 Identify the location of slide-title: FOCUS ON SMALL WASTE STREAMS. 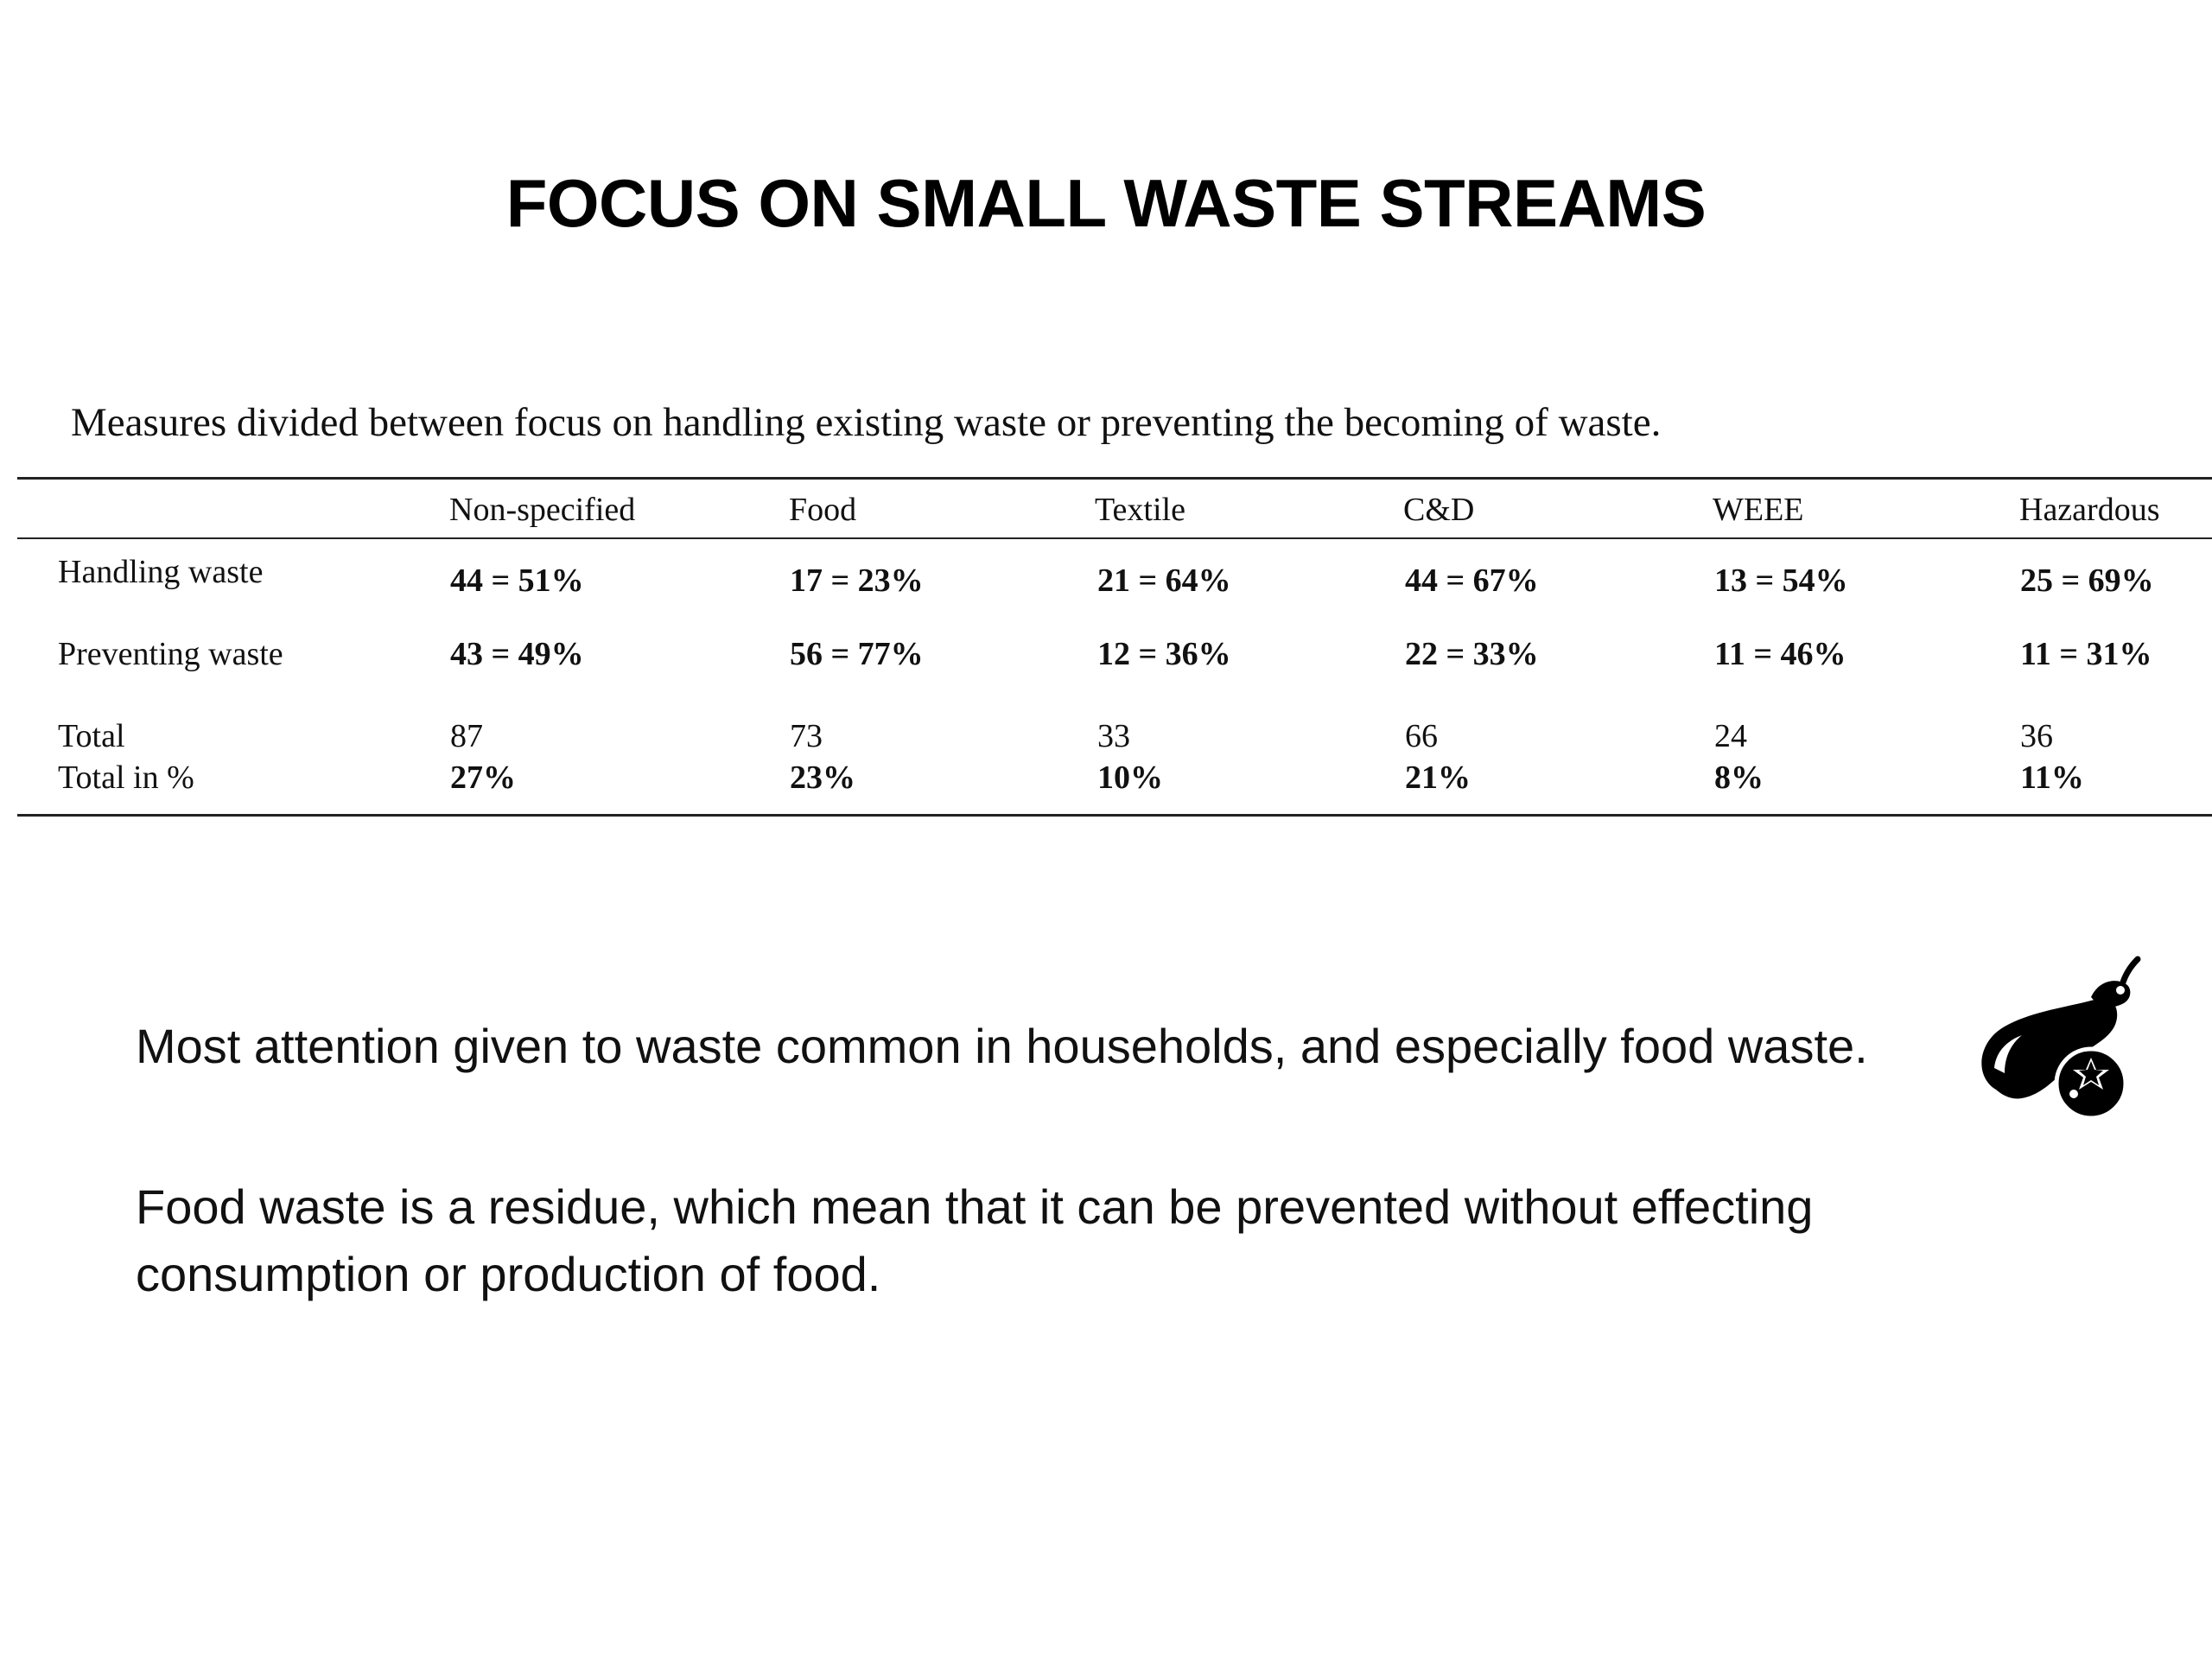
(1106, 203).